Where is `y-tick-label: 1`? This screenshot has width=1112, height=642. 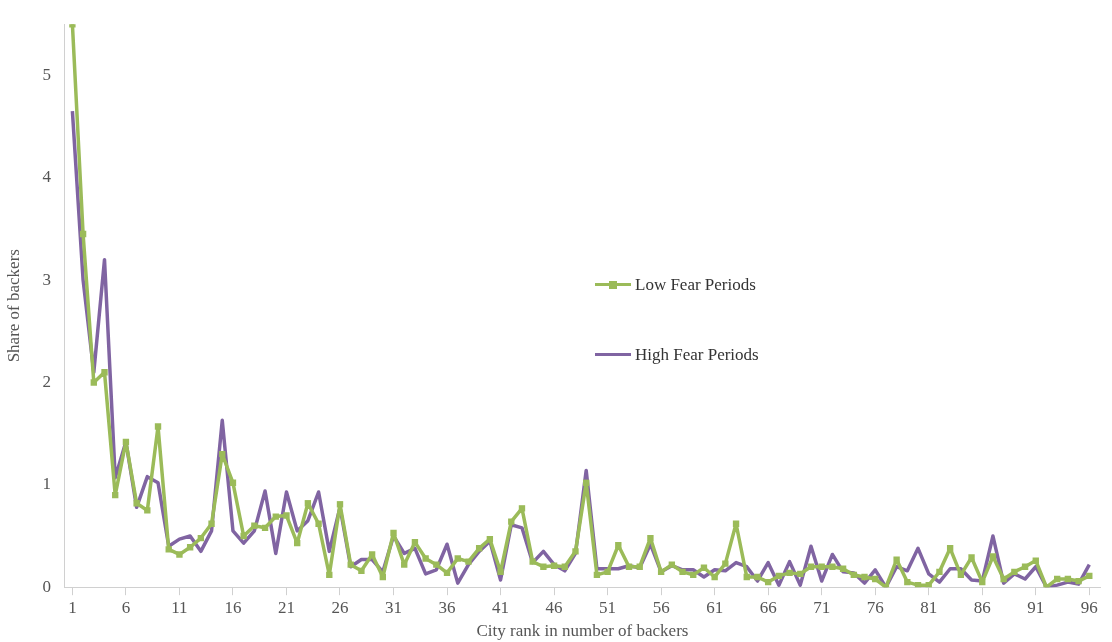 y-tick-label: 1 is located at coordinates (46, 484).